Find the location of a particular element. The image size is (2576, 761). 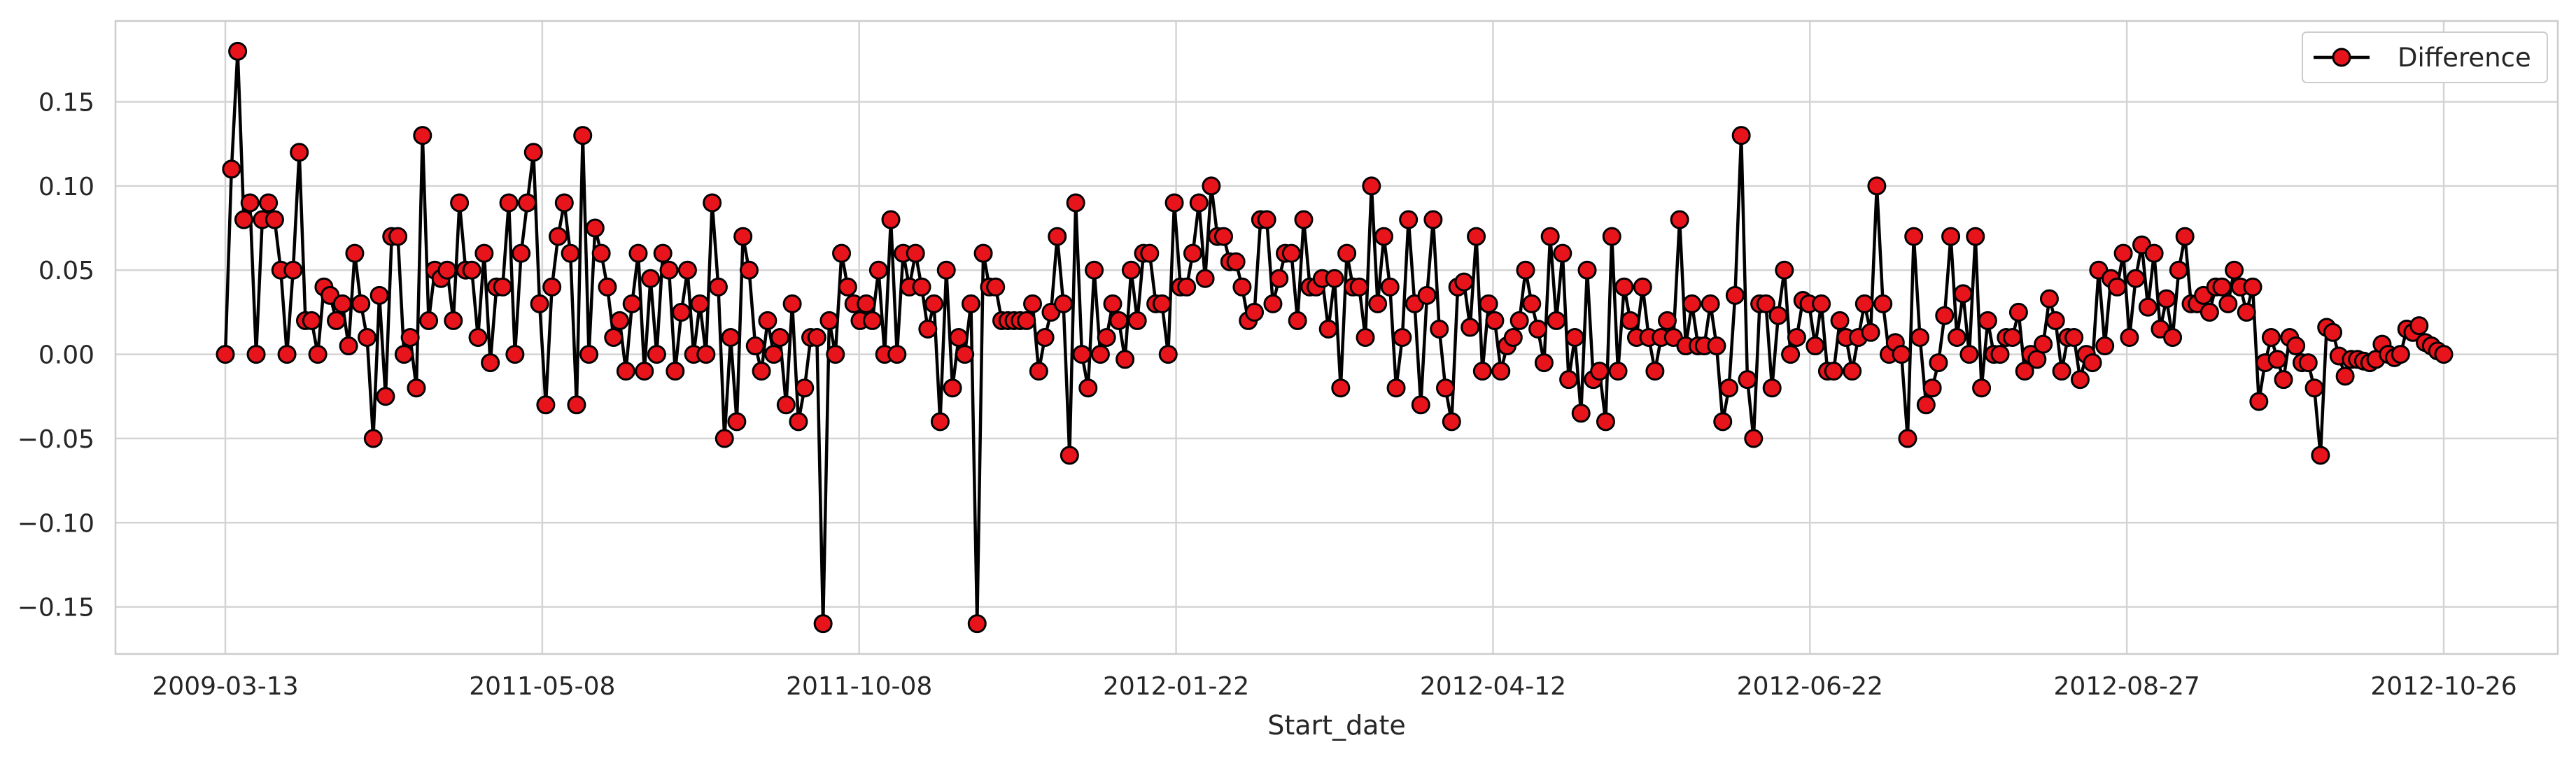

x-tick-label: 2011-10-08 is located at coordinates (859, 686).